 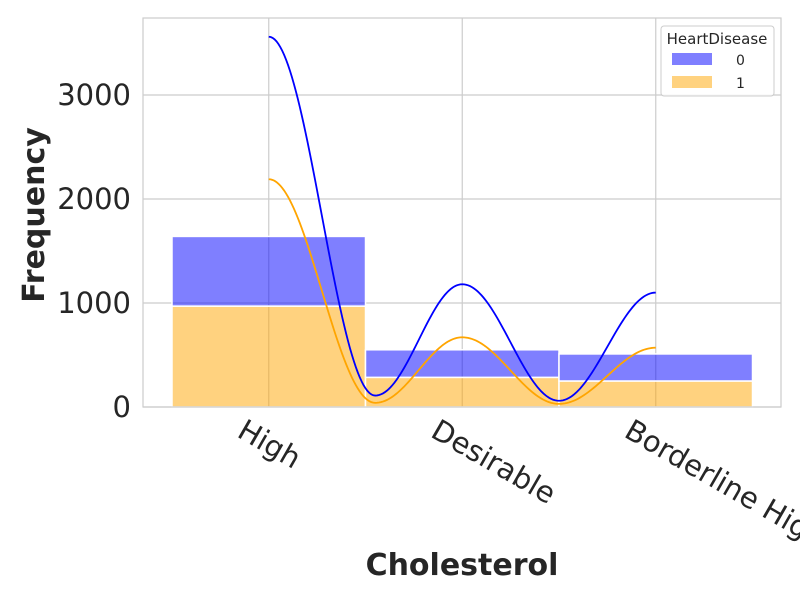 What do you see at coordinates (269, 444) in the screenshot?
I see `x-tick-label: High` at bounding box center [269, 444].